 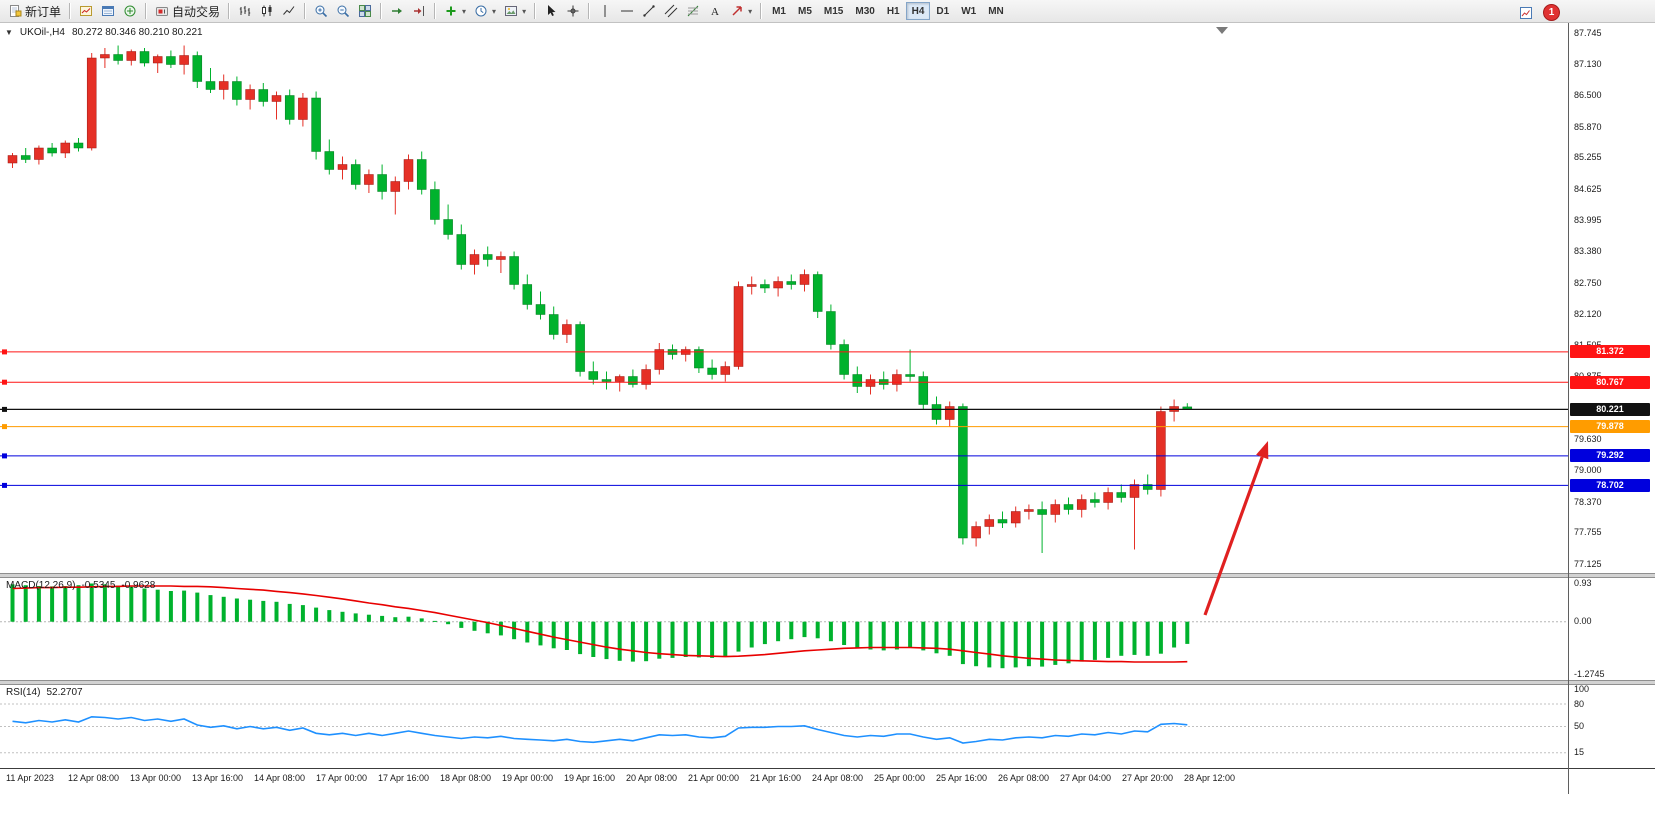 I want to click on timeframe-button-h1: H1, so click(x=893, y=11).